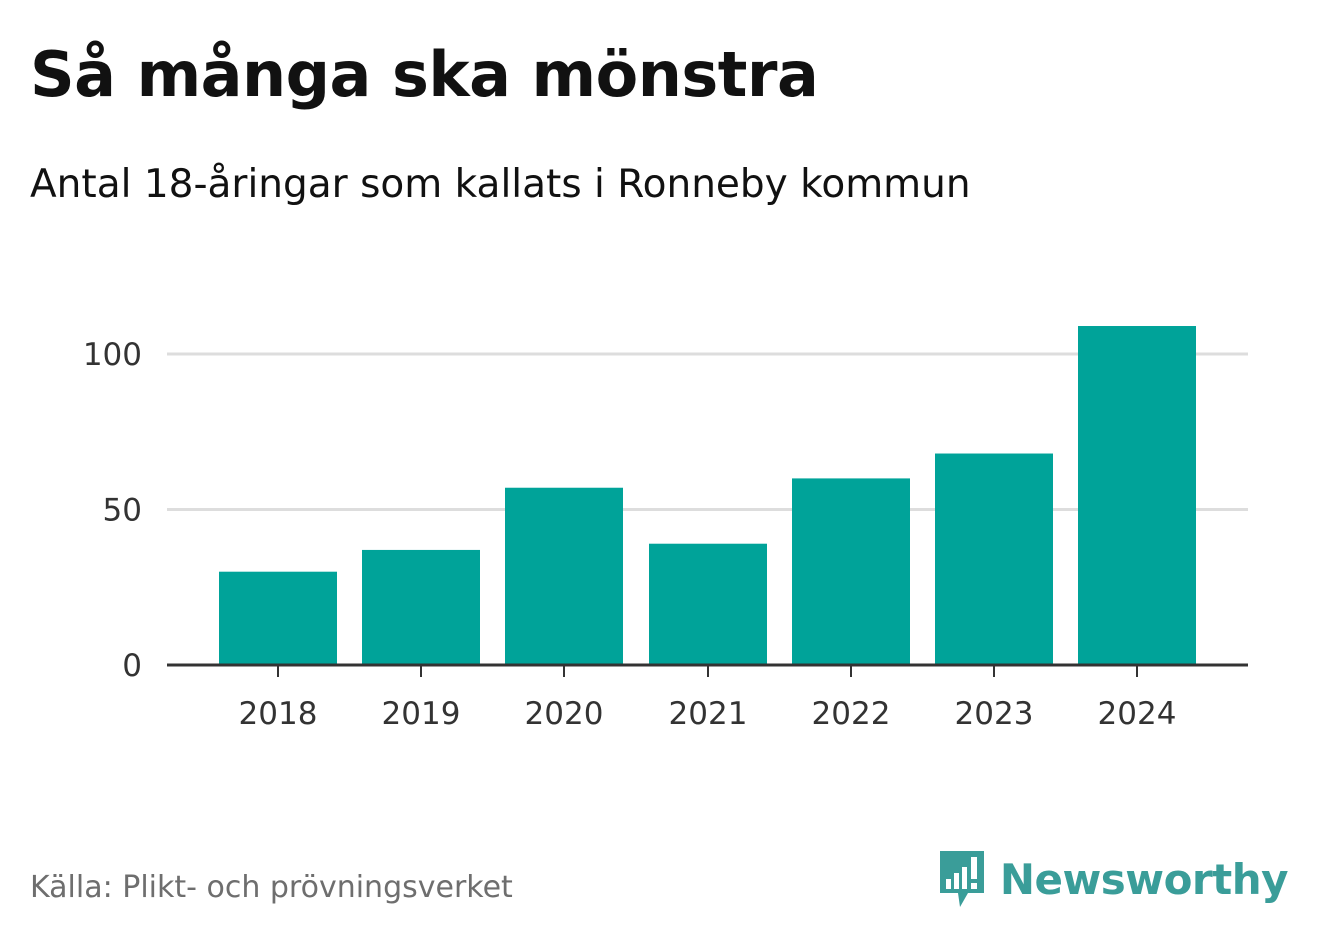 This screenshot has height=939, width=1322. Describe the element at coordinates (564, 714) in the screenshot. I see `x-tick-label: 2020` at that location.